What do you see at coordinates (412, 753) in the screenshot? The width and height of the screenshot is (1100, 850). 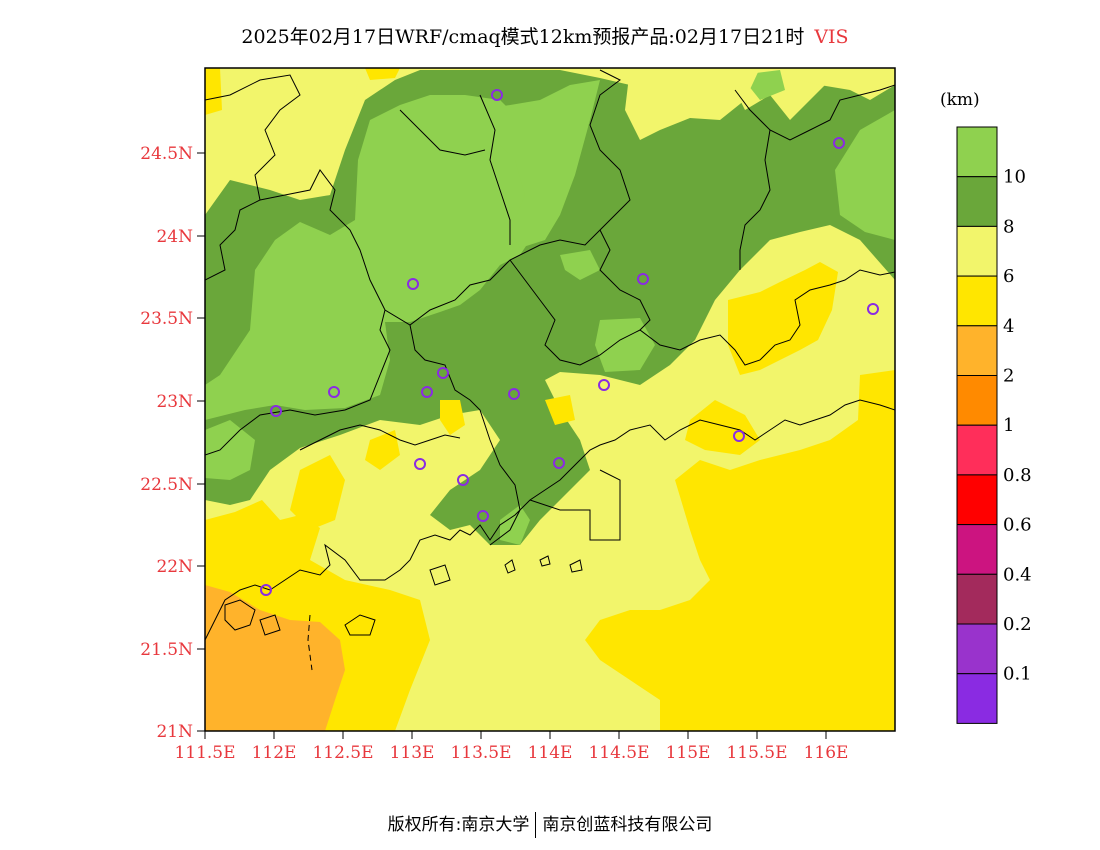 I see `lon-tick-label: 113E` at bounding box center [412, 753].